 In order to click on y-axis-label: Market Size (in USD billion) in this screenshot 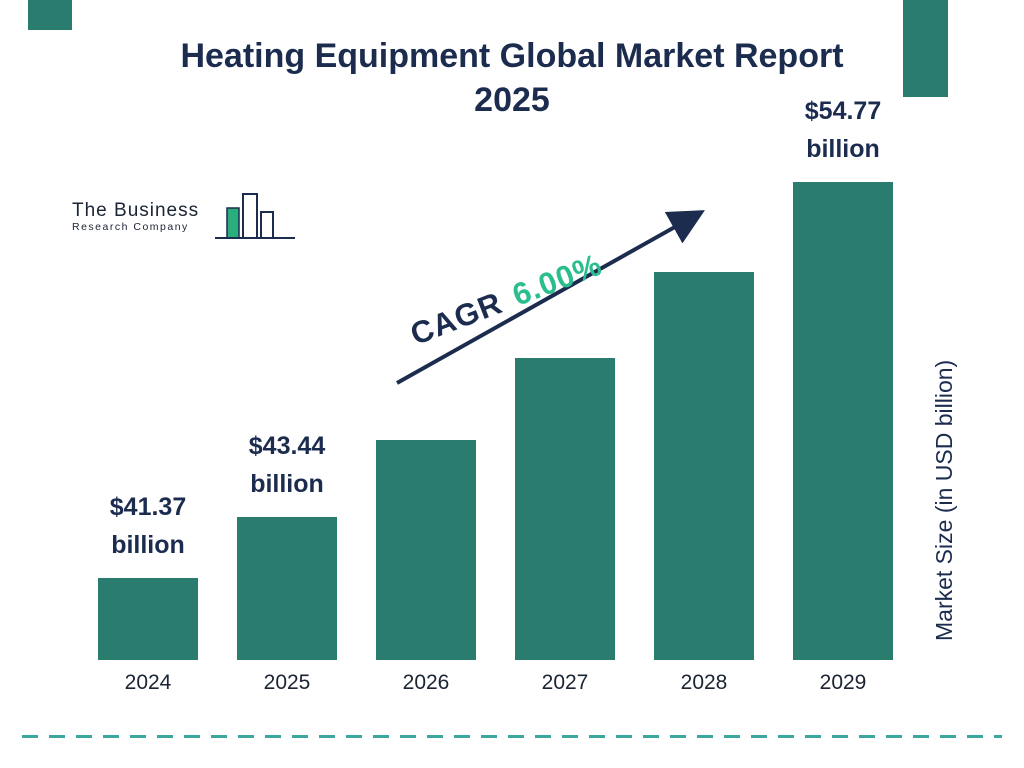, I will do `click(944, 500)`.